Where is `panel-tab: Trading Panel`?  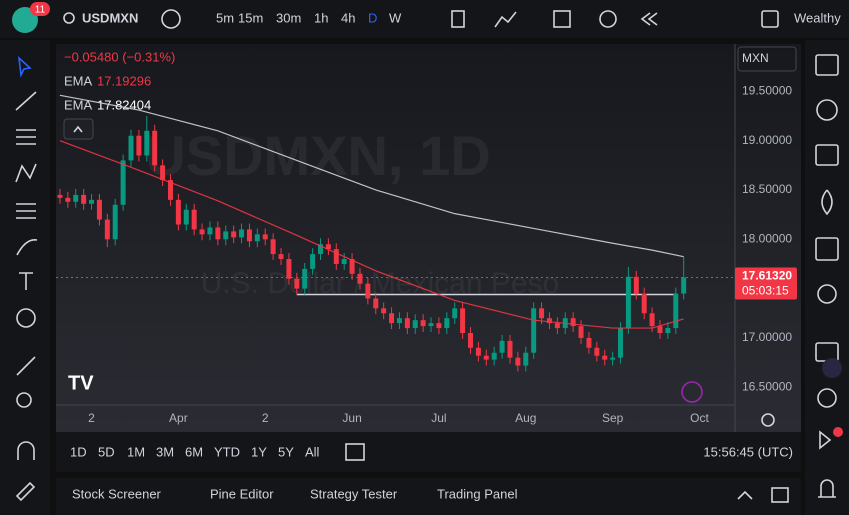
panel-tab: Trading Panel is located at coordinates (477, 493).